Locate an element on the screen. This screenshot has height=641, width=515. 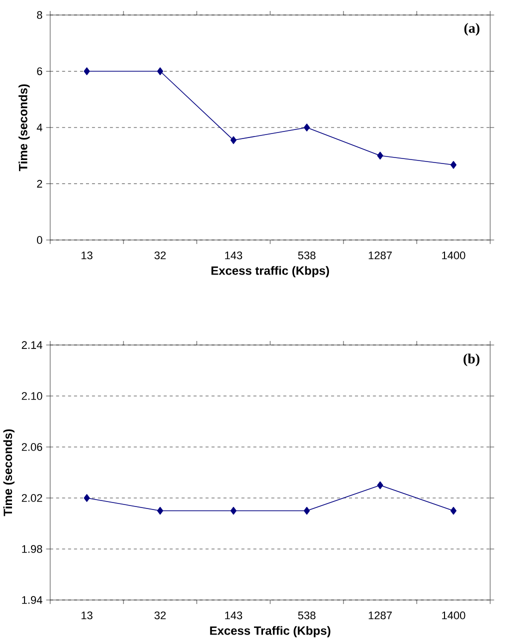
x-axis-title: Excess Traffic (Kbps) is located at coordinates (270, 632).